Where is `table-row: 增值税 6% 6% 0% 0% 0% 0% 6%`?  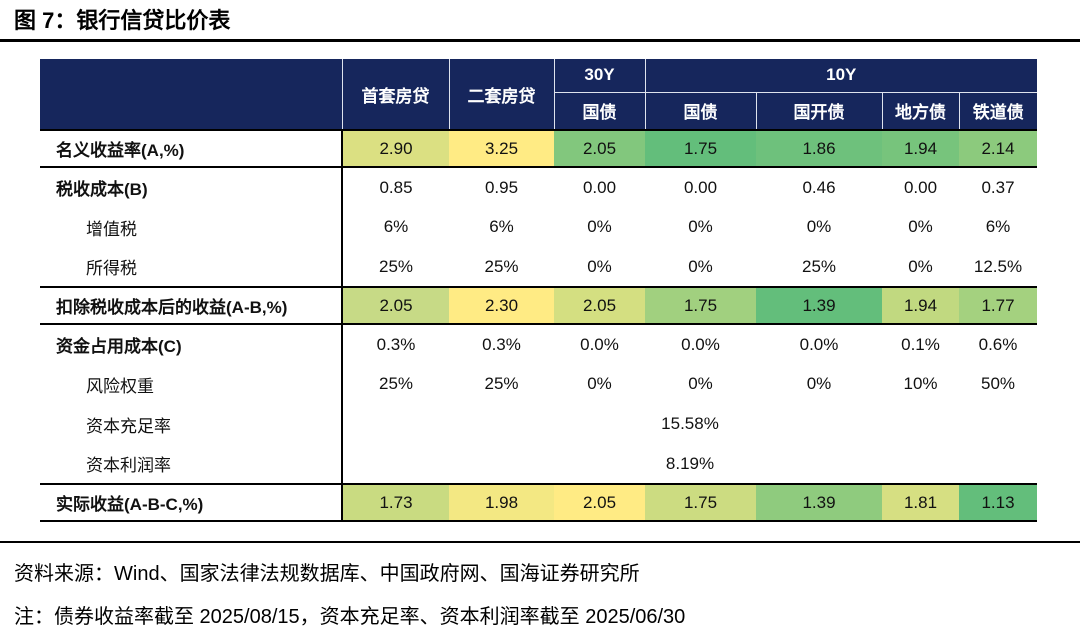
table-row: 增值税 6% 6% 0% 0% 0% 0% 6% is located at coordinates (538, 227).